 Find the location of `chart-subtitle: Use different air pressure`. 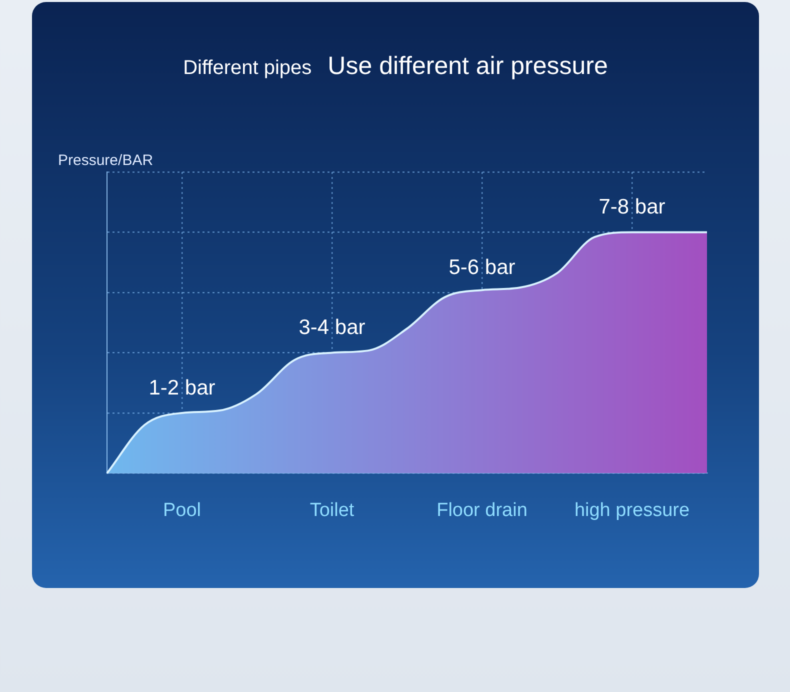

chart-subtitle: Use different air pressure is located at coordinates (468, 66).